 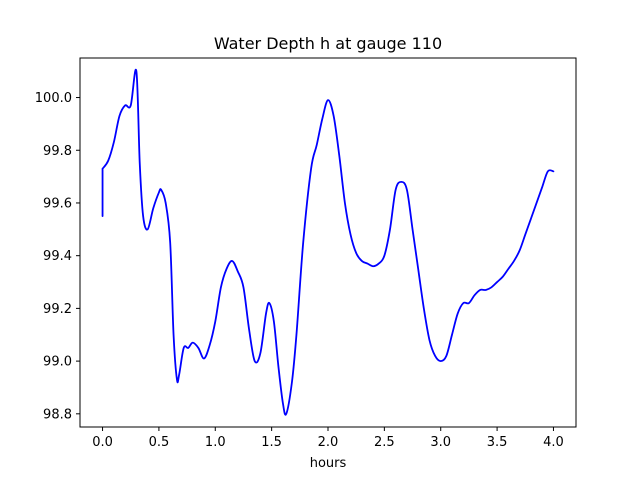 What do you see at coordinates (57, 203) in the screenshot?
I see `y-tick-label: 99.6` at bounding box center [57, 203].